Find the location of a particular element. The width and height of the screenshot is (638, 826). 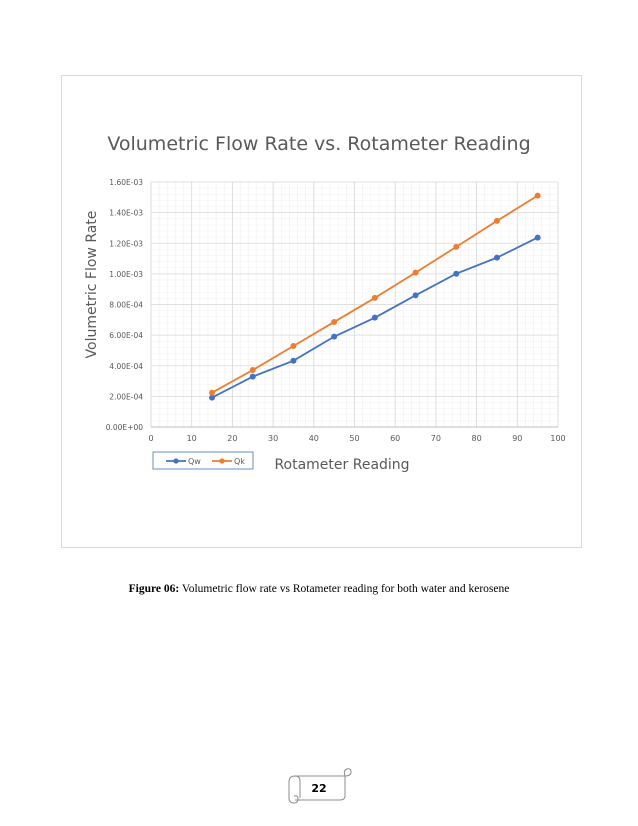

y-tick-label: 6.00E-04 is located at coordinates (126, 335).